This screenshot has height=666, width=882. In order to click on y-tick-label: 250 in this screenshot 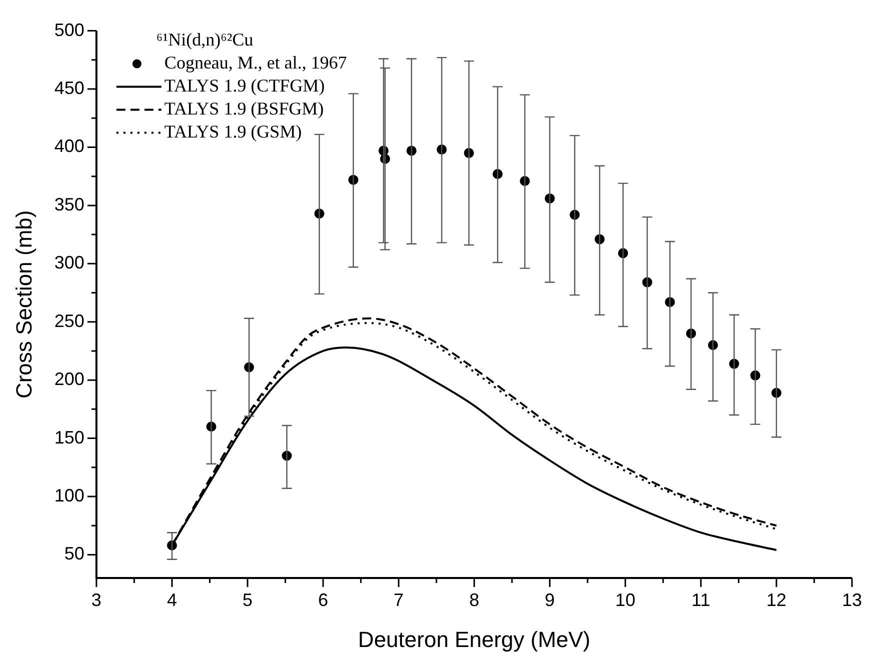, I will do `click(69, 320)`.